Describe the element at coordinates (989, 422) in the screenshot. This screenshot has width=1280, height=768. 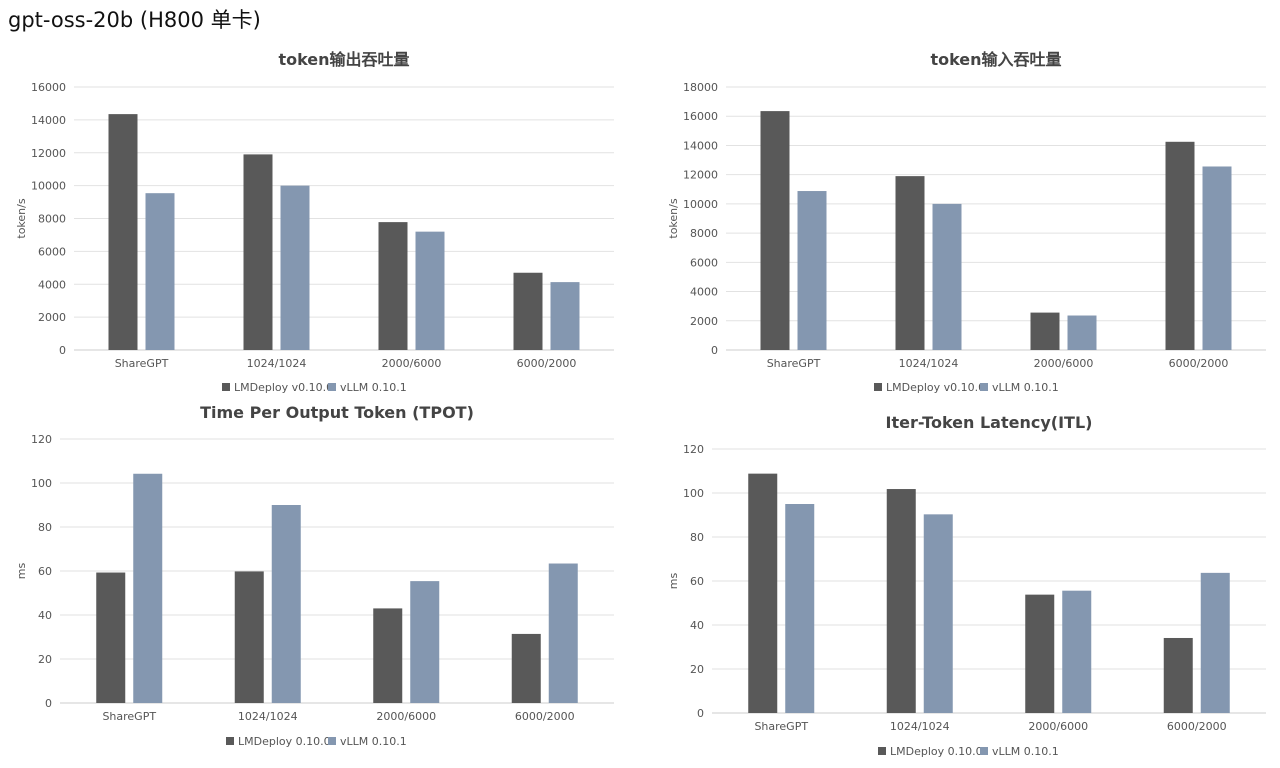
I see `chart-title: Iter-Token Latency(ITL)` at that location.